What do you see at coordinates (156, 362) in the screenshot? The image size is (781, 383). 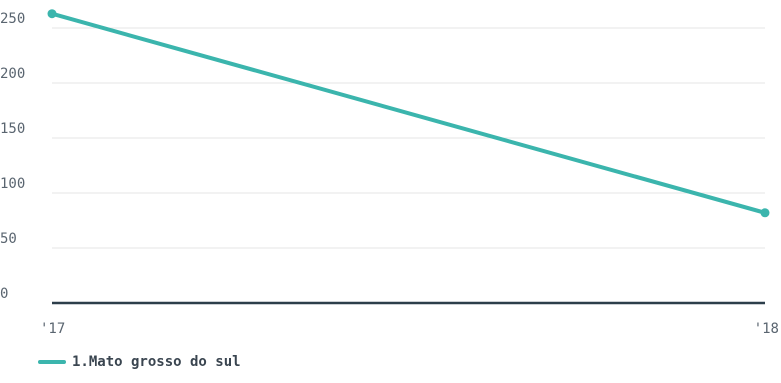 I see `legend-label: 1.Mato grosso do sul` at bounding box center [156, 362].